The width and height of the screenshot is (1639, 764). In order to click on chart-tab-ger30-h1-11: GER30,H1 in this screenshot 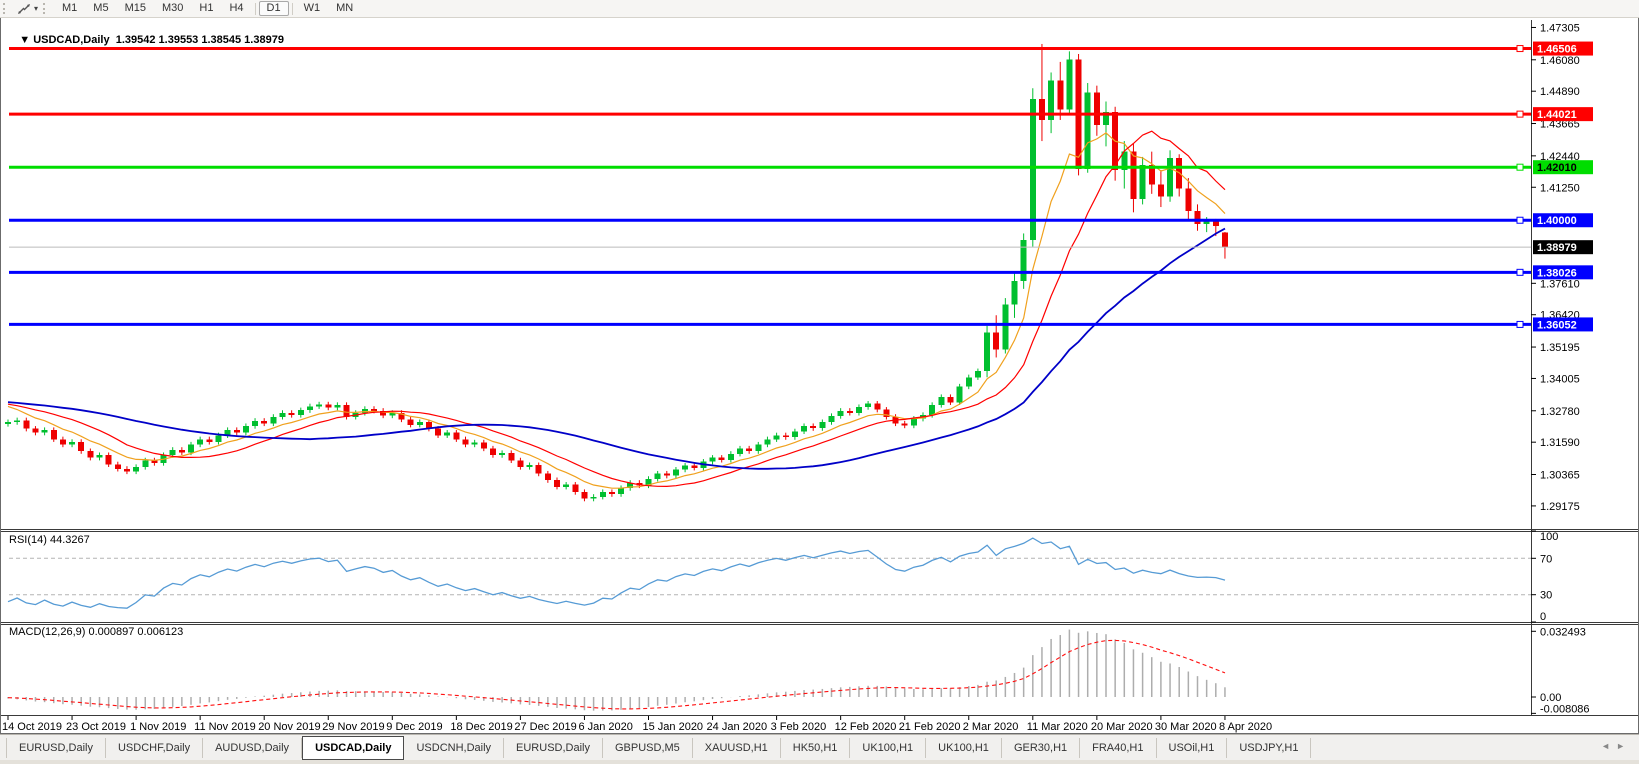, I will do `click(1041, 747)`.